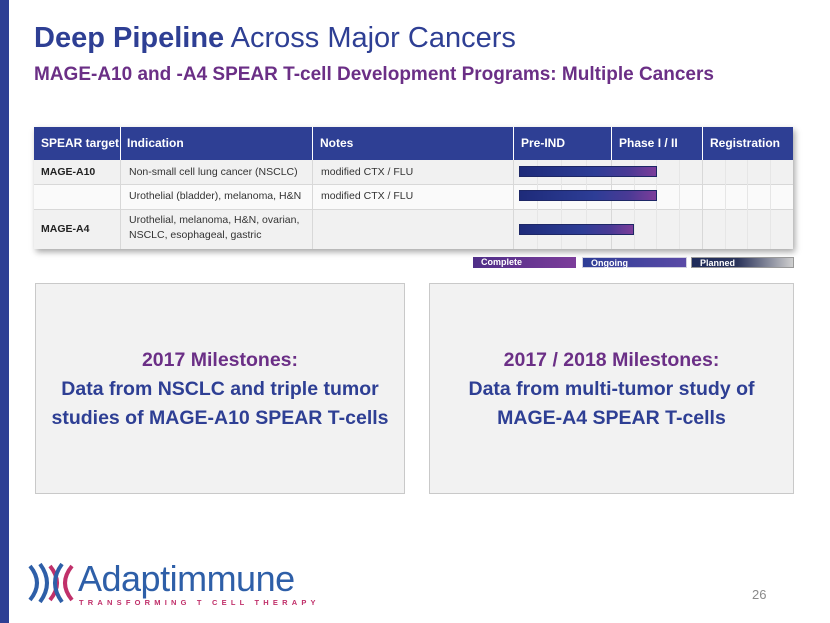 This screenshot has height=623, width=830. I want to click on header-notes: Notes, so click(337, 143).